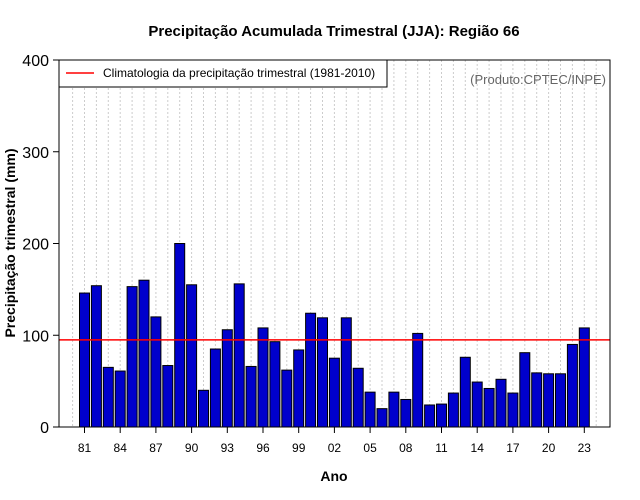  I want to click on legend-box, so click(223, 73).